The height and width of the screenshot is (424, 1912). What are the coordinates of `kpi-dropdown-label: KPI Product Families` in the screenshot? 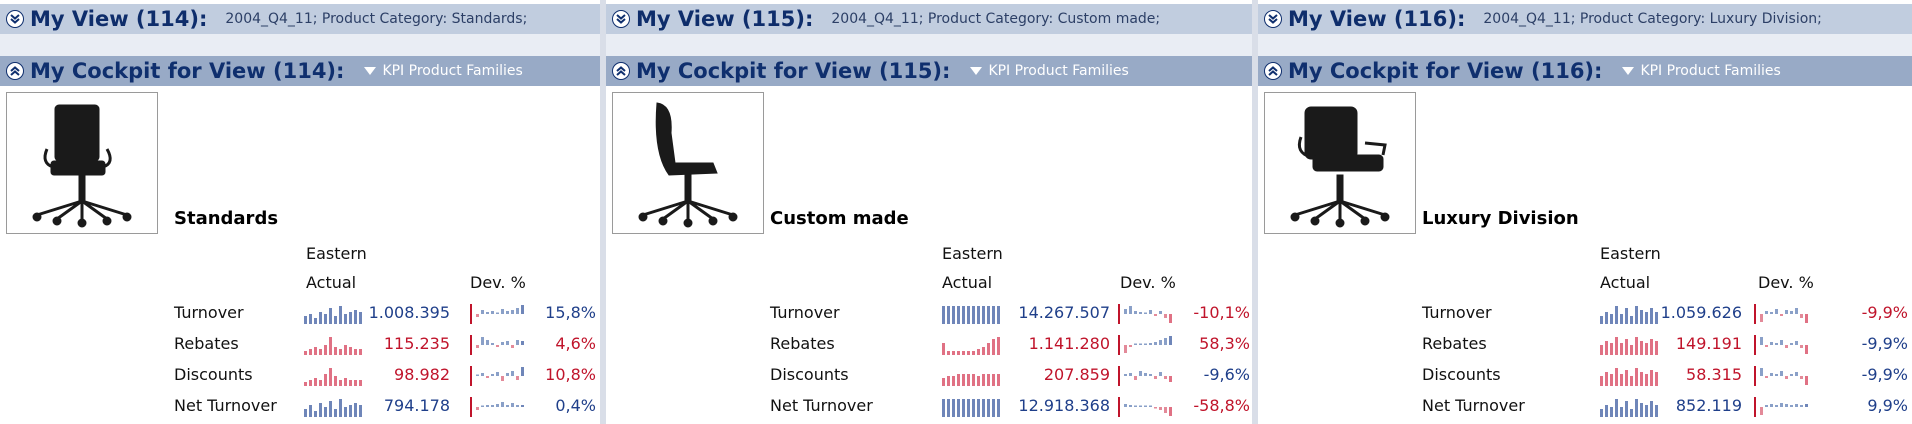 It's located at (1710, 71).